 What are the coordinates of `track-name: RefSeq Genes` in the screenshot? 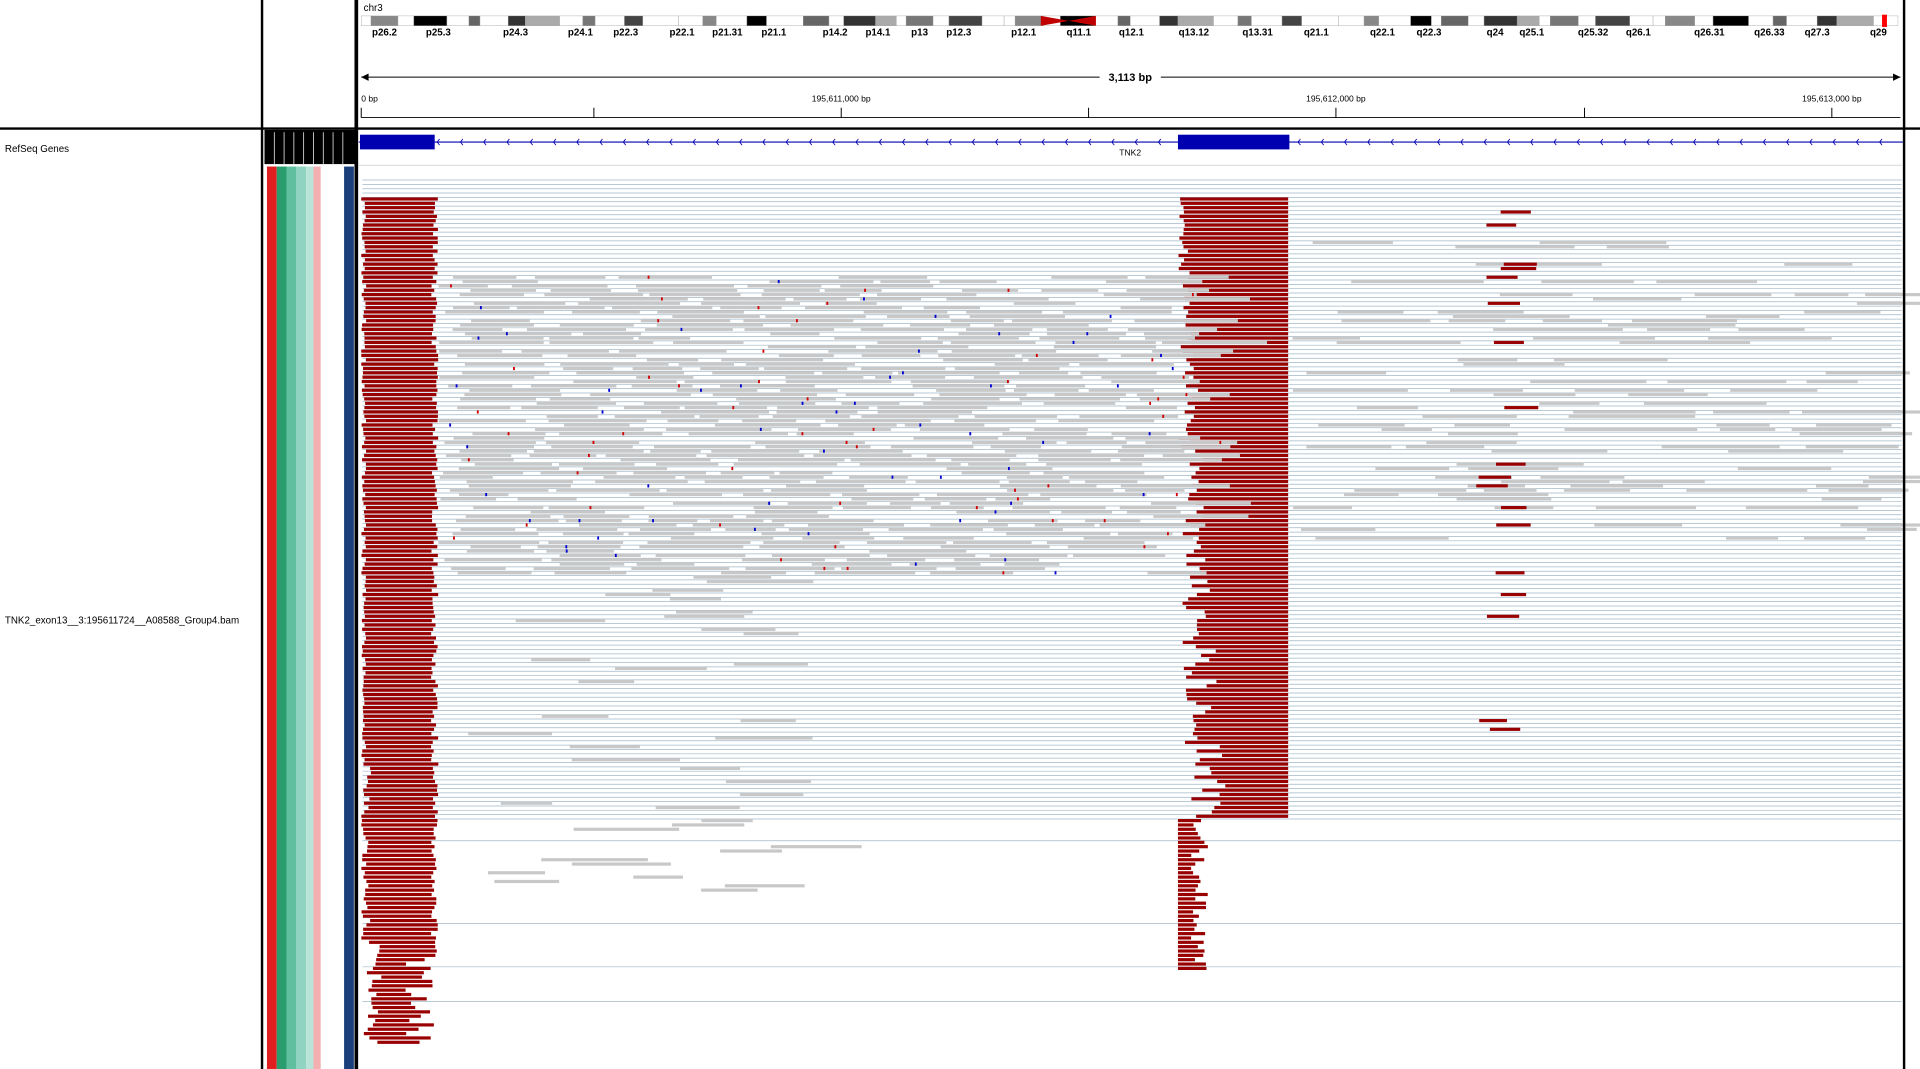 It's located at (37, 149).